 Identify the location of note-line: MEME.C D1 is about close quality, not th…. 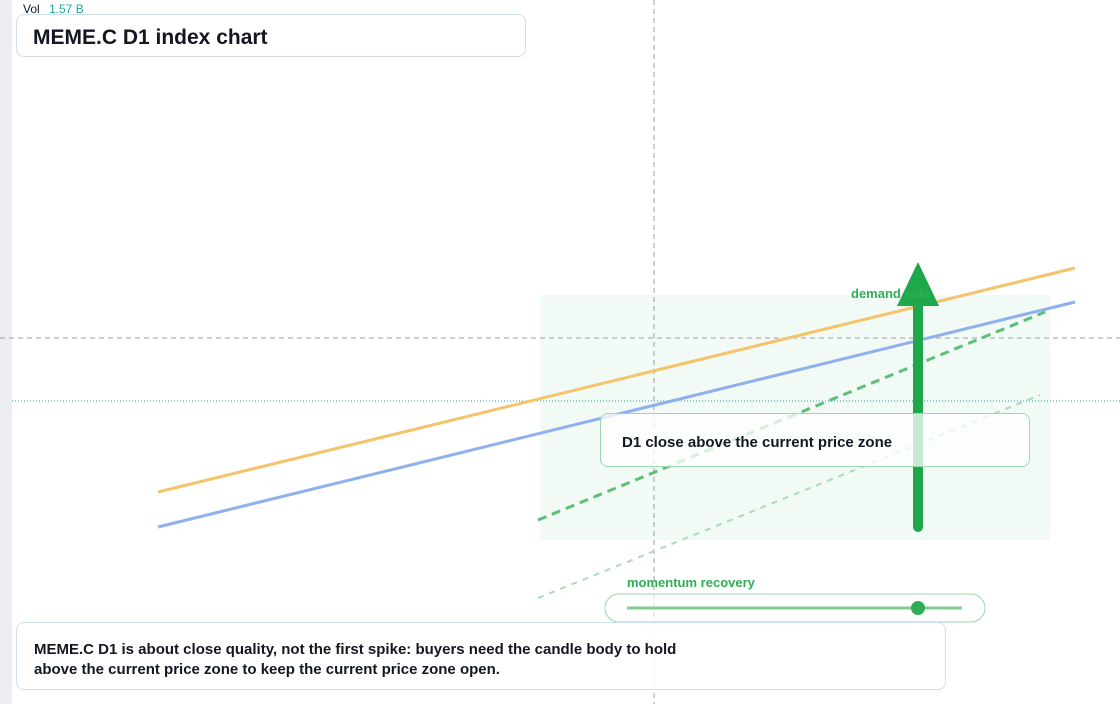
(355, 649).